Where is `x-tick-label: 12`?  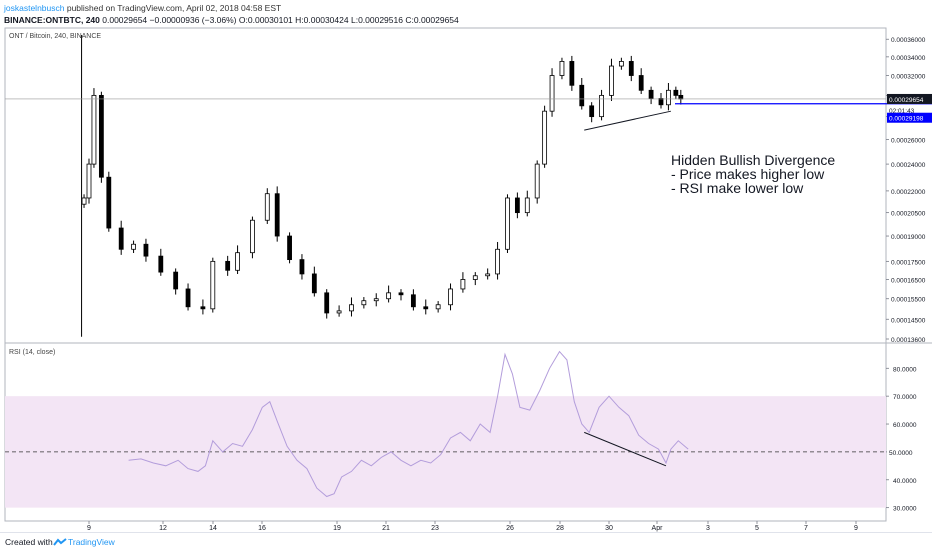
x-tick-label: 12 is located at coordinates (163, 528).